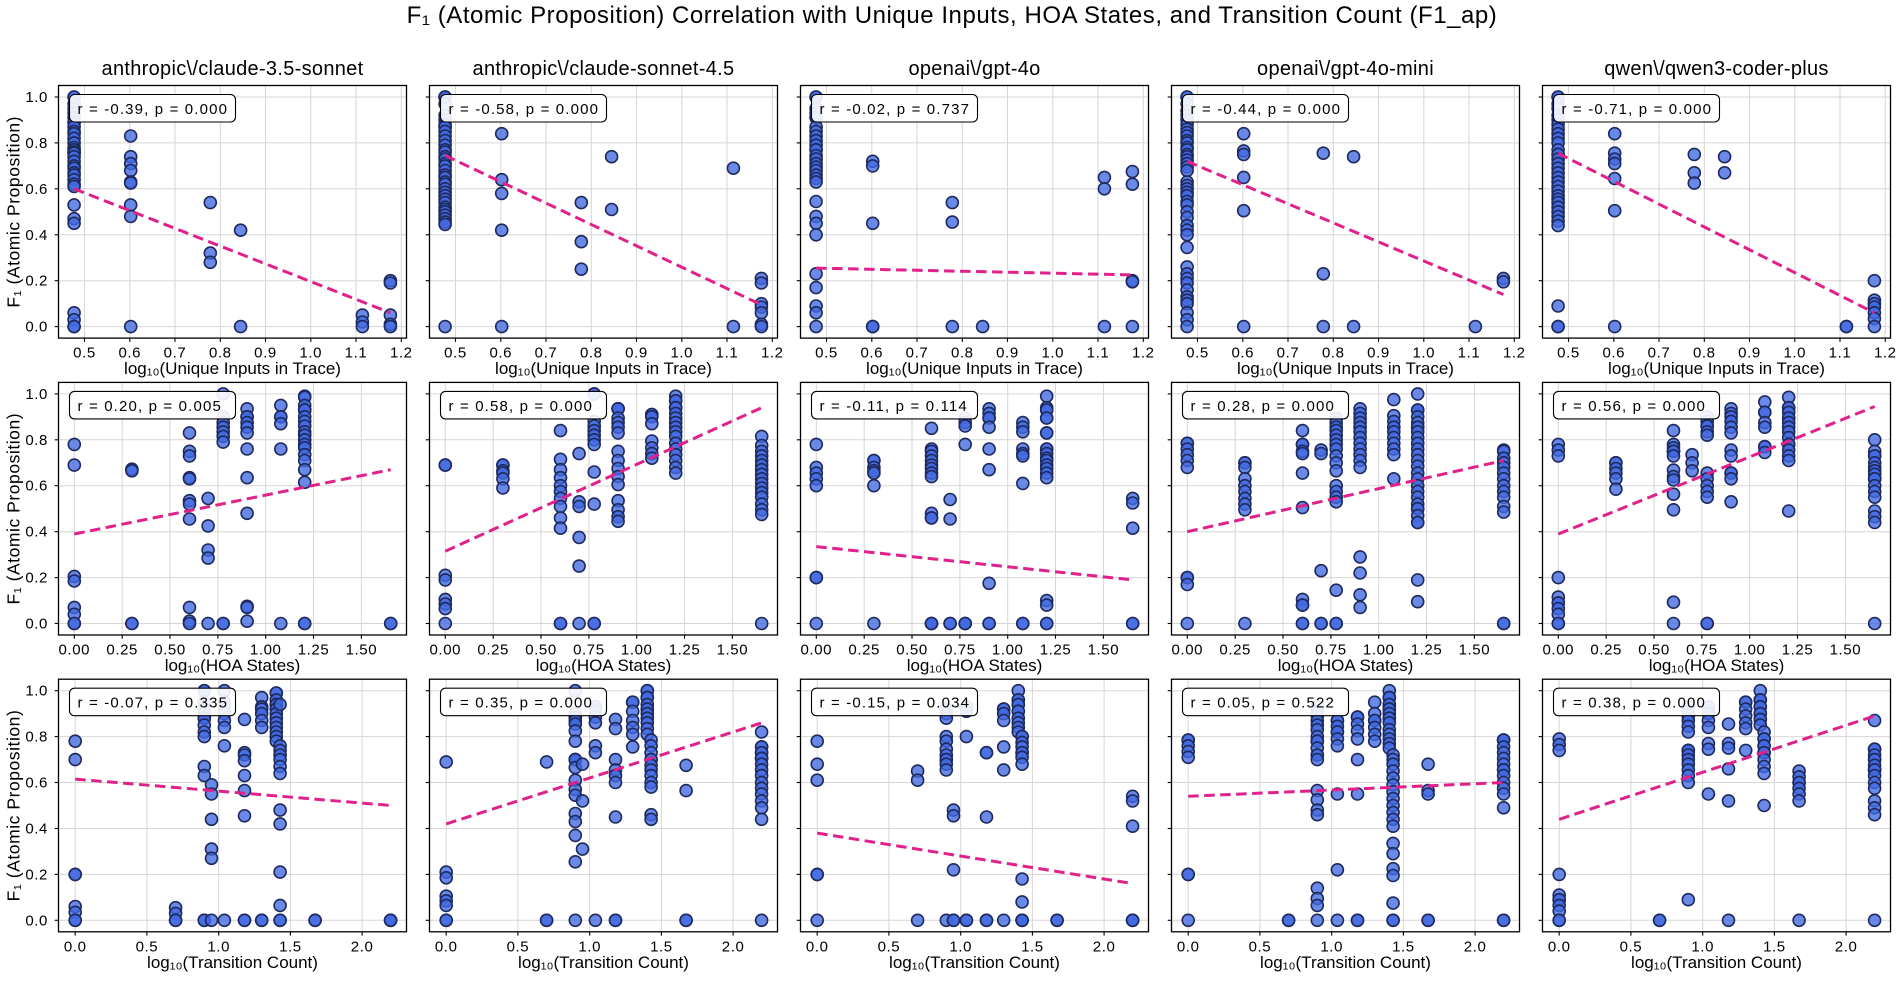 This screenshot has width=1904, height=981. Describe the element at coordinates (1263, 703) in the screenshot. I see `svg-text: r = 0.05, p = 0.522` at that location.